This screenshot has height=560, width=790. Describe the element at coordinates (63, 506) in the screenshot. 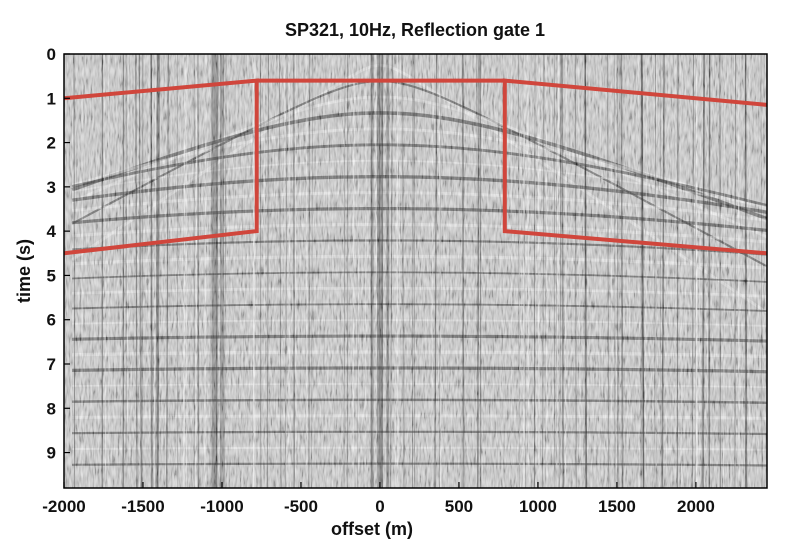

I see `x-tick-label: -2000` at that location.